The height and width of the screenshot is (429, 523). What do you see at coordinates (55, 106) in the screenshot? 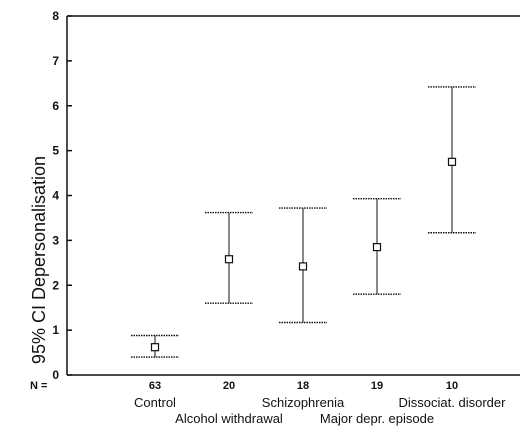
I see `y-tick-label: 6` at bounding box center [55, 106].